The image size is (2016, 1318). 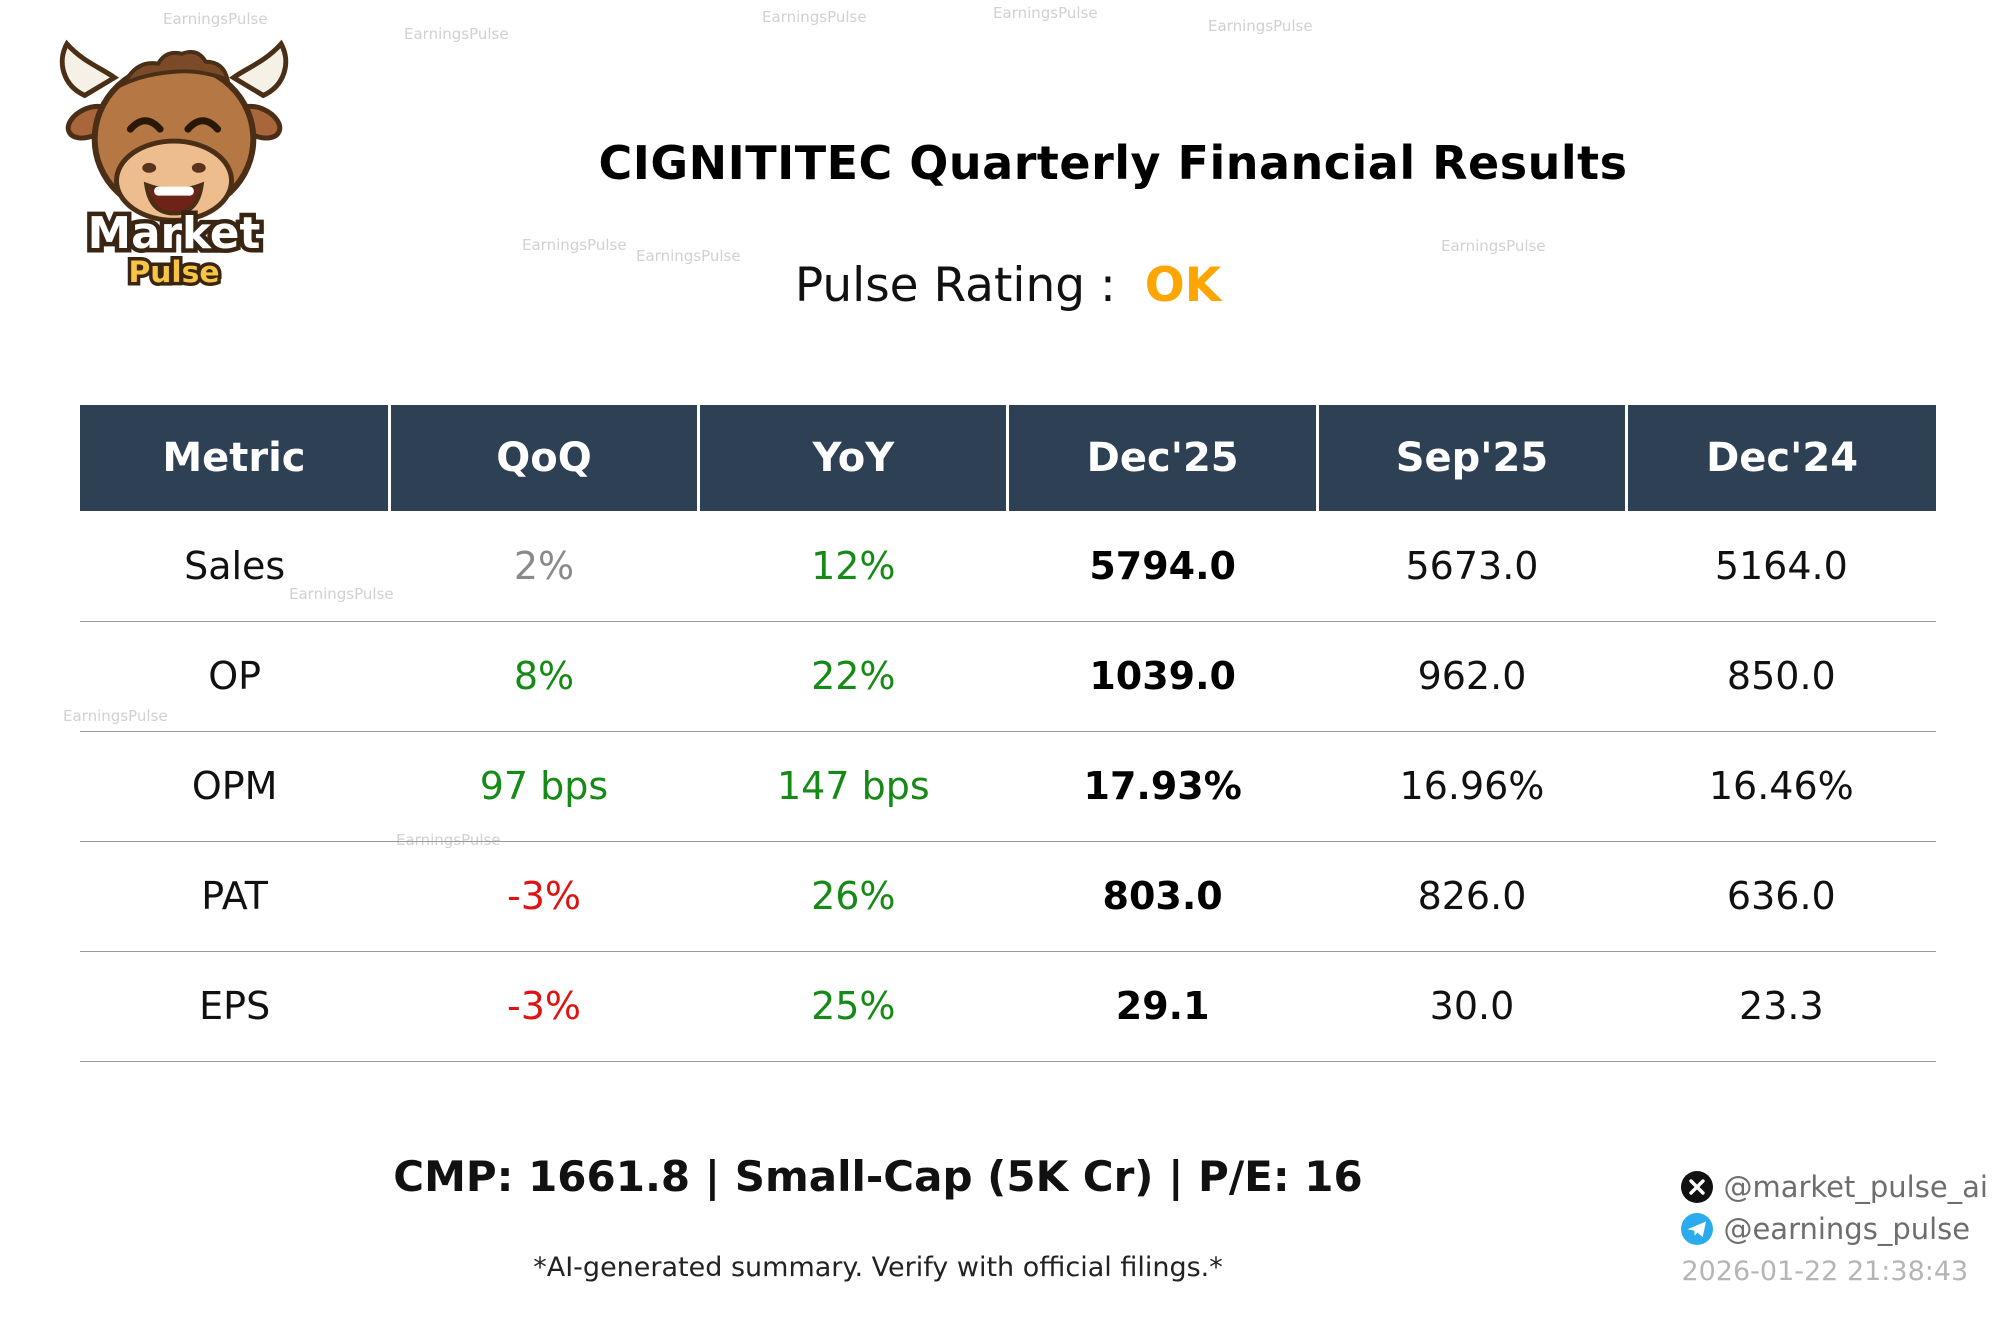 I want to click on table-cell: PAT, so click(x=235, y=896).